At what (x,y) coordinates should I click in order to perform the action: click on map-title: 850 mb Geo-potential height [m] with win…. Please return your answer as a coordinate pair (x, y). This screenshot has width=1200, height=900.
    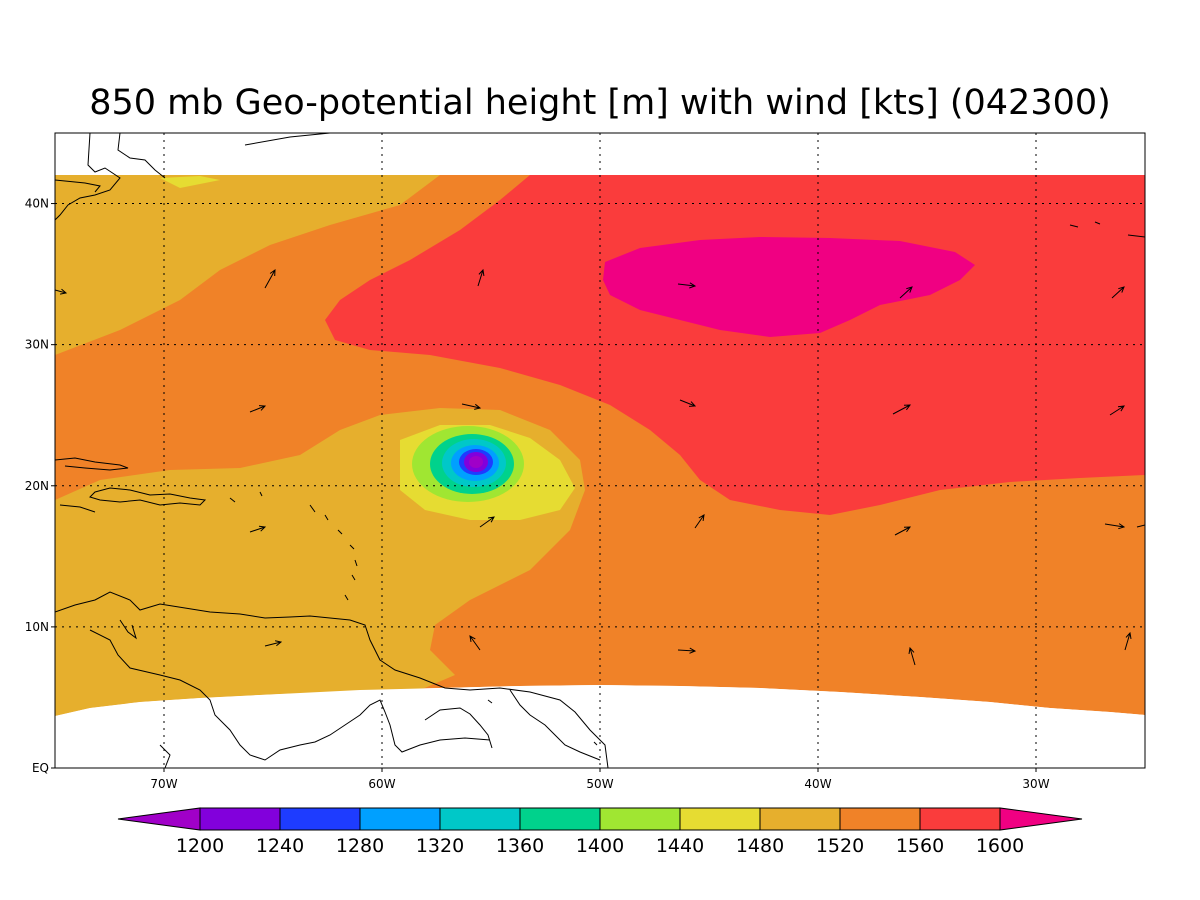
    Looking at the image, I should click on (600, 103).